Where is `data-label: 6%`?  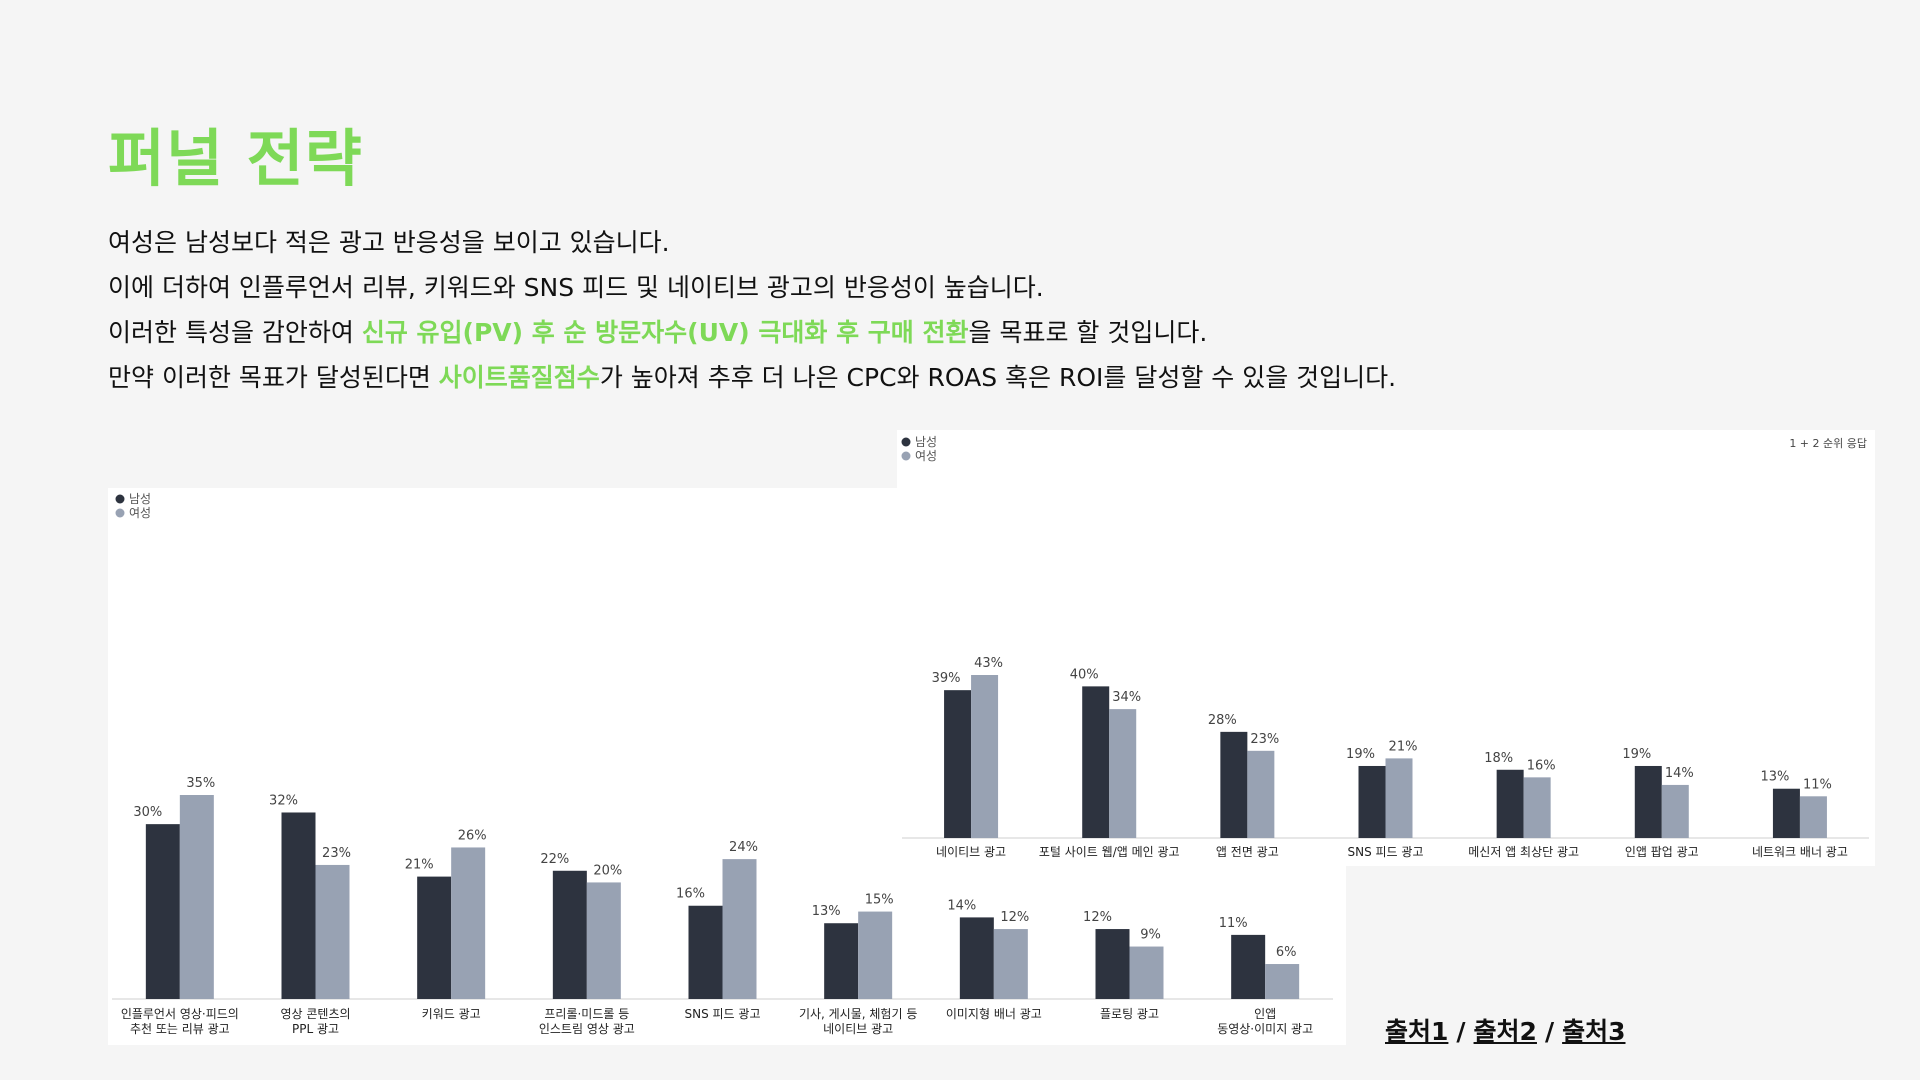 data-label: 6% is located at coordinates (1286, 952).